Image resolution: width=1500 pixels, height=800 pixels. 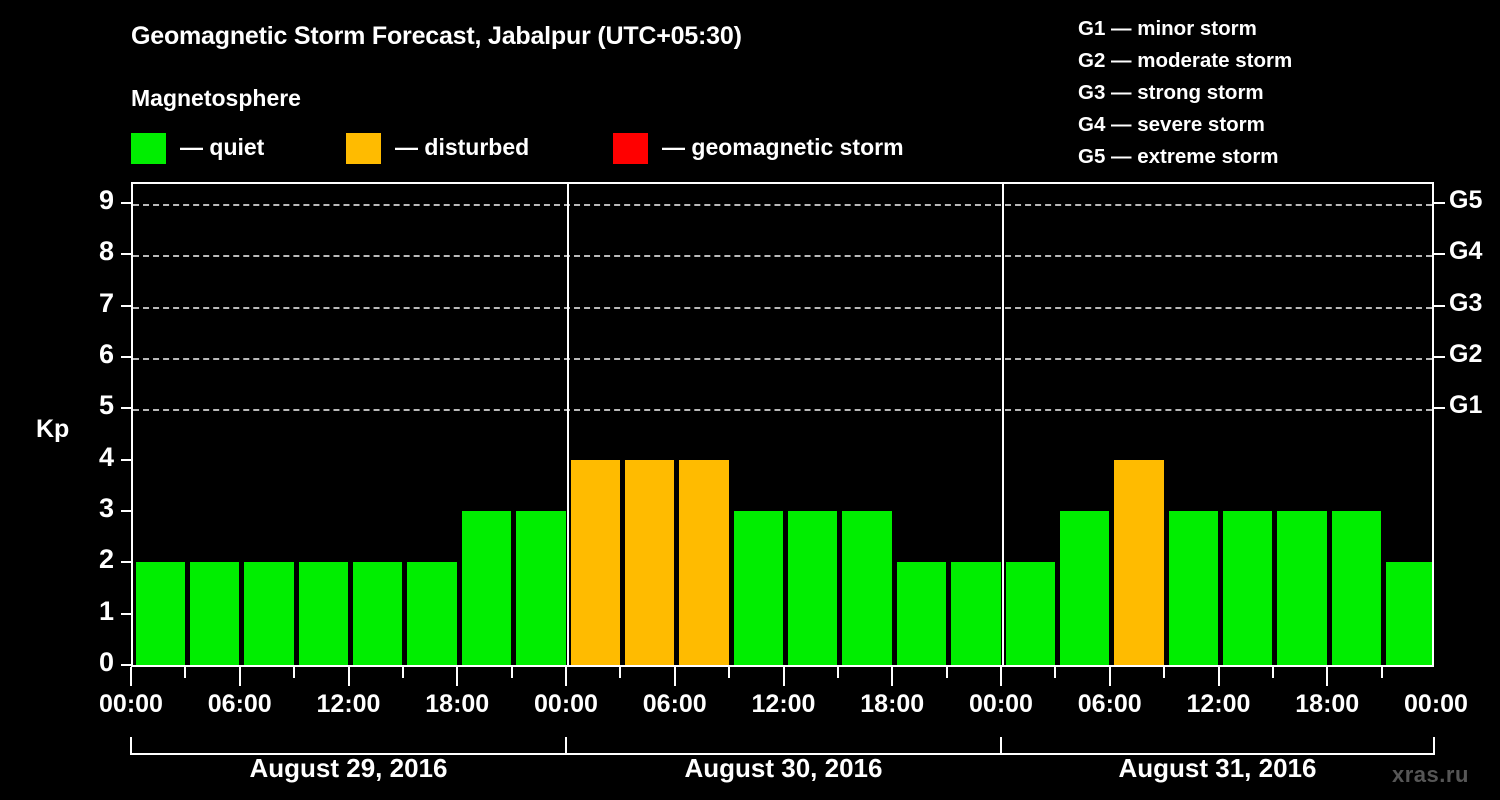 What do you see at coordinates (106, 610) in the screenshot?
I see `y-tick-label-1: 1` at bounding box center [106, 610].